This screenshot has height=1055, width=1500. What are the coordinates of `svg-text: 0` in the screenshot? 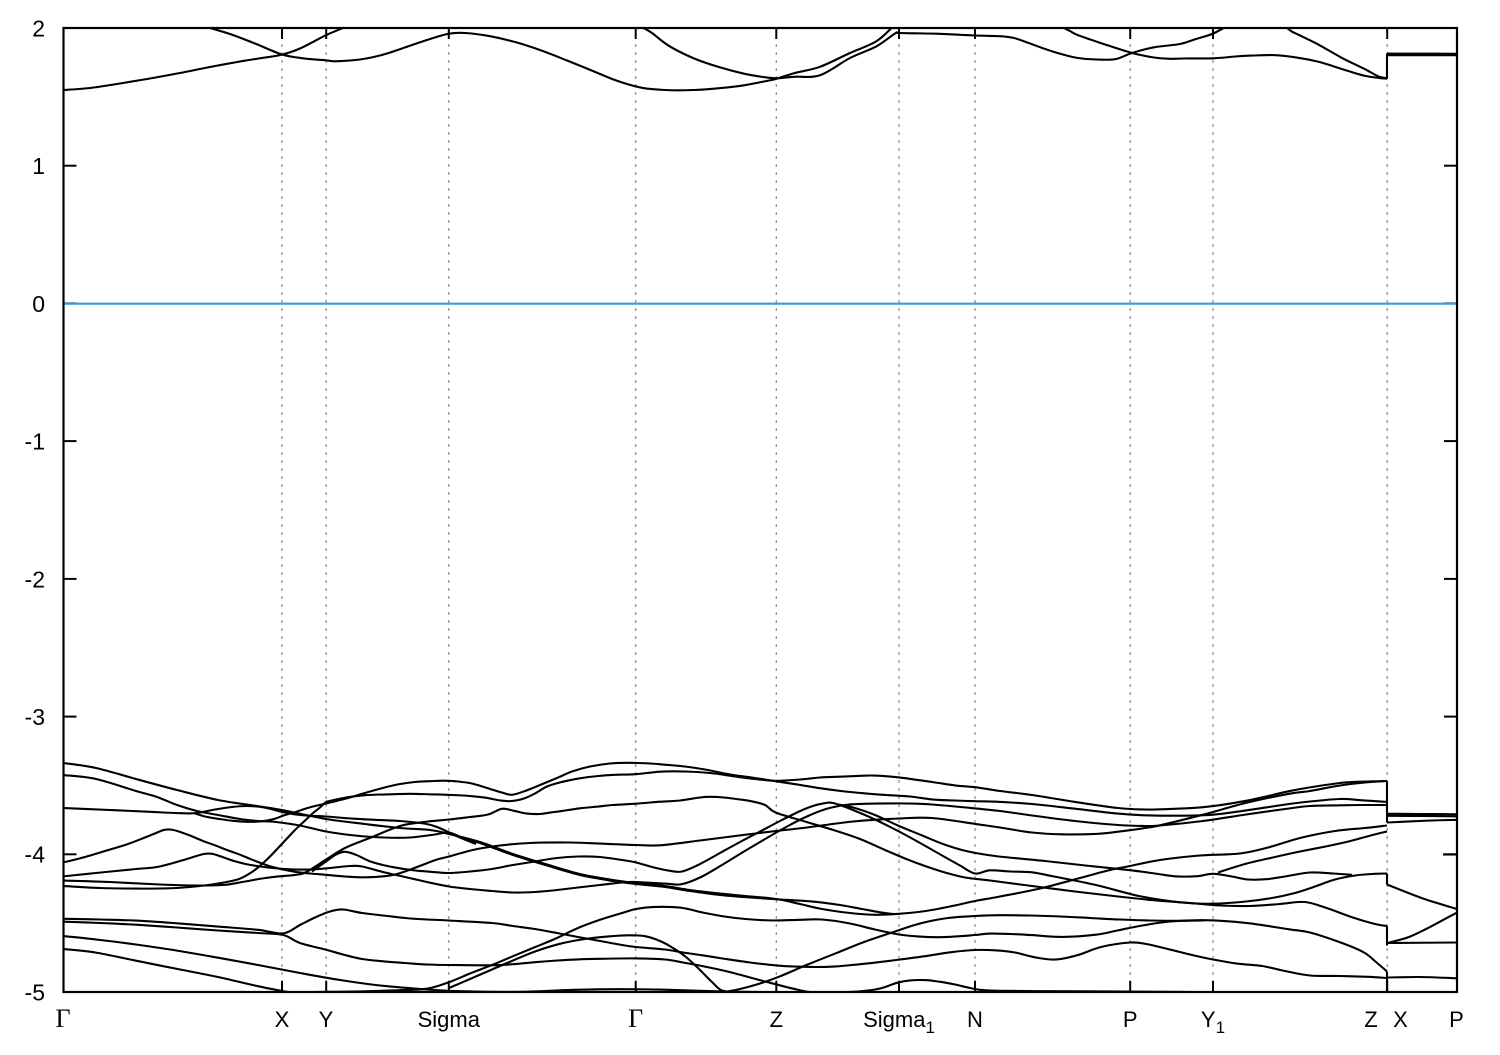 It's located at (38, 304).